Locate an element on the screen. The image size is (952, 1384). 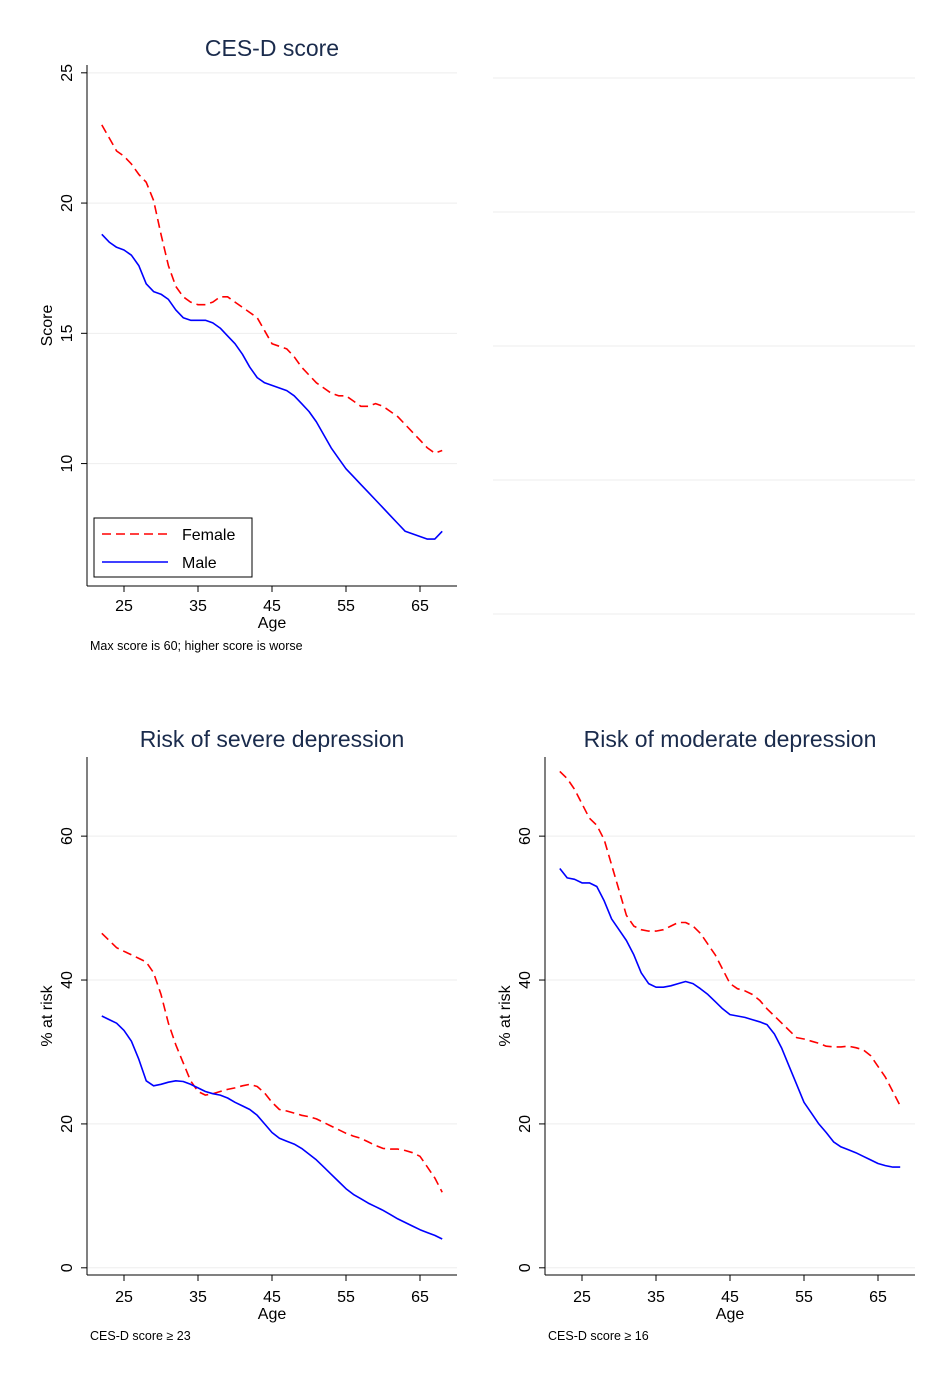
legend-label-female: Female is located at coordinates (208, 535).